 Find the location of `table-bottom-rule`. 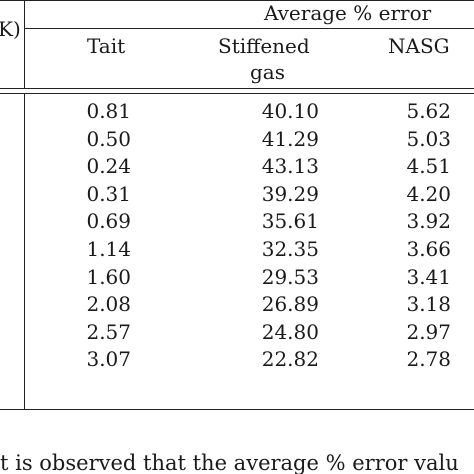

table-bottom-rule is located at coordinates (237, 409).